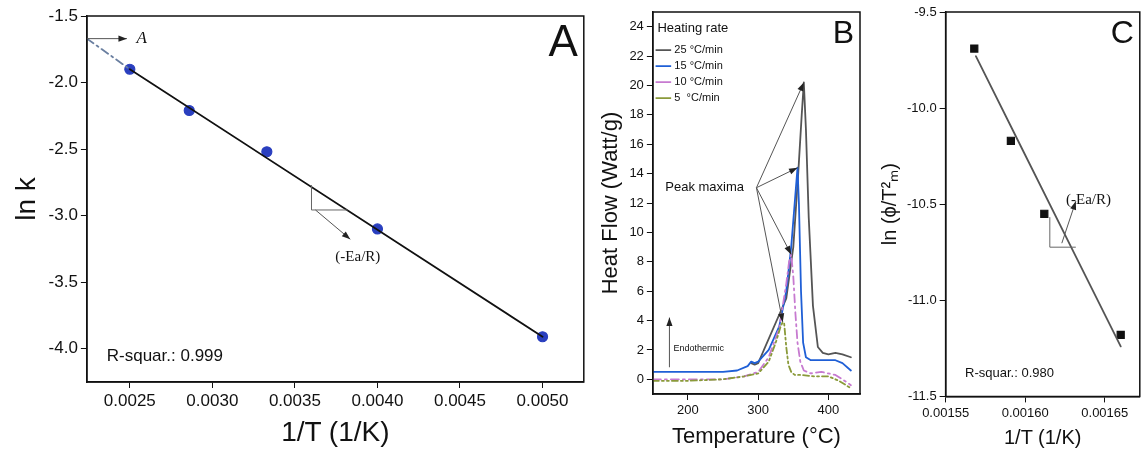 The width and height of the screenshot is (1146, 456). Describe the element at coordinates (63, 15) in the screenshot. I see `y-tick-label: -1.5` at that location.